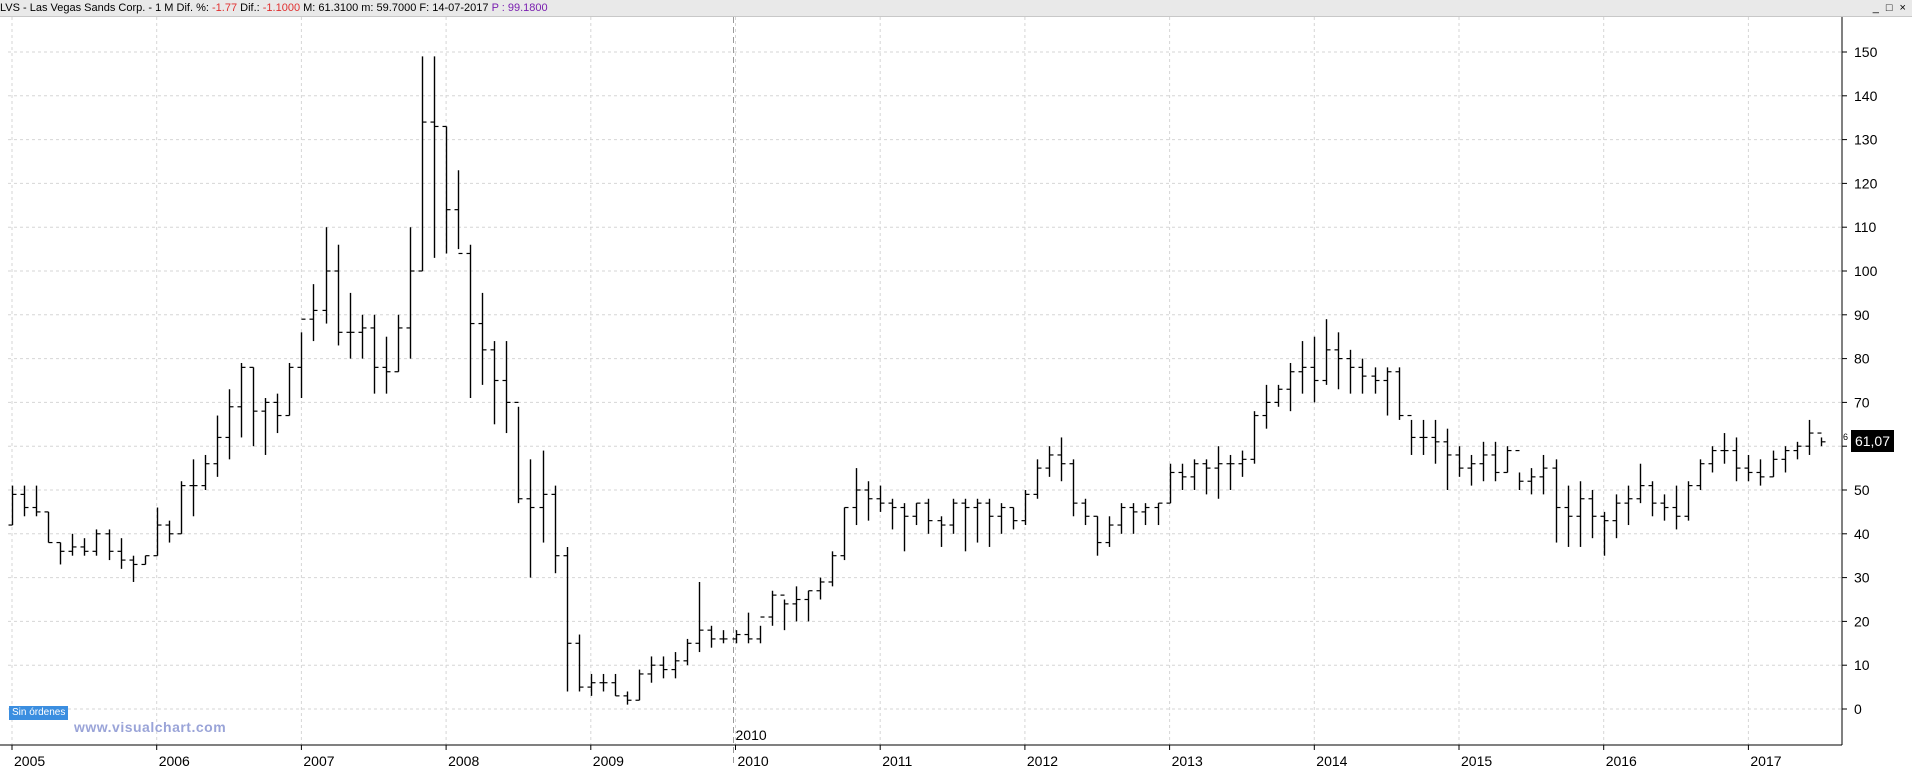 The height and width of the screenshot is (768, 1912). I want to click on y-tick-label: 30, so click(1862, 578).